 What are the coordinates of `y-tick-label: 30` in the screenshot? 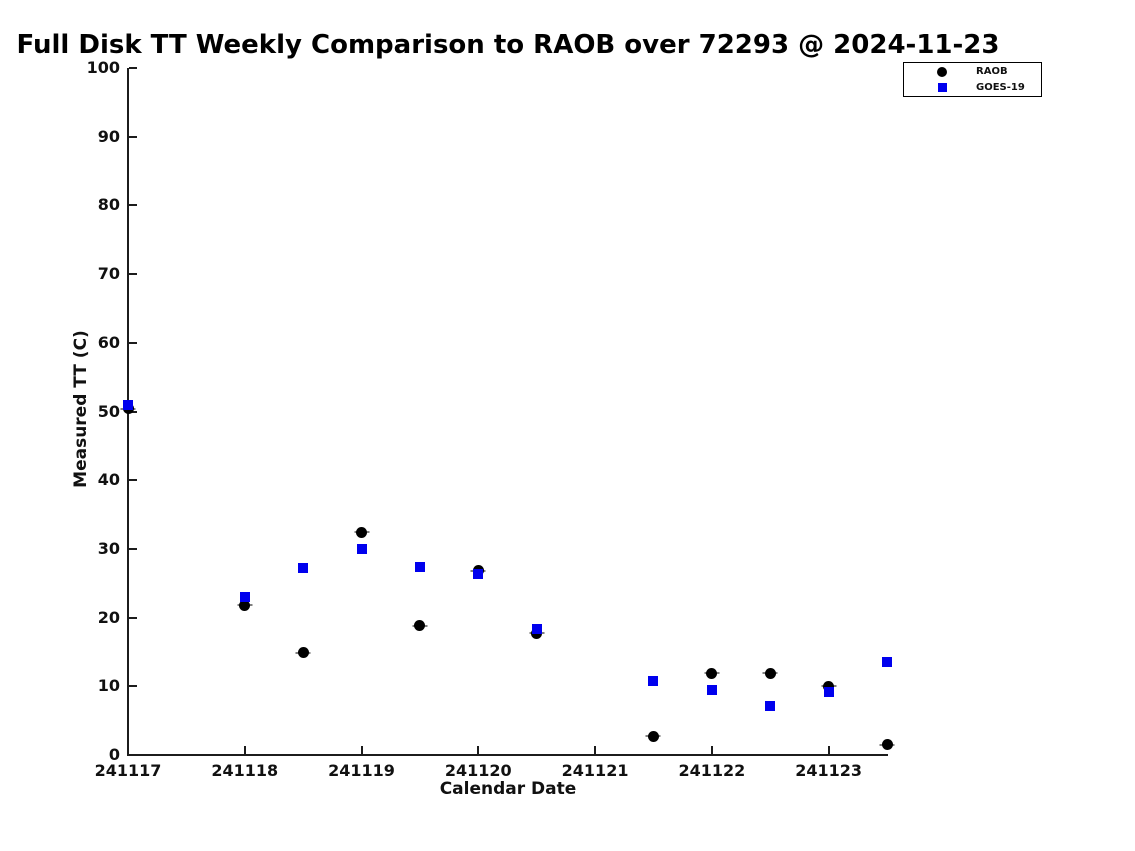 It's located at (108, 548).